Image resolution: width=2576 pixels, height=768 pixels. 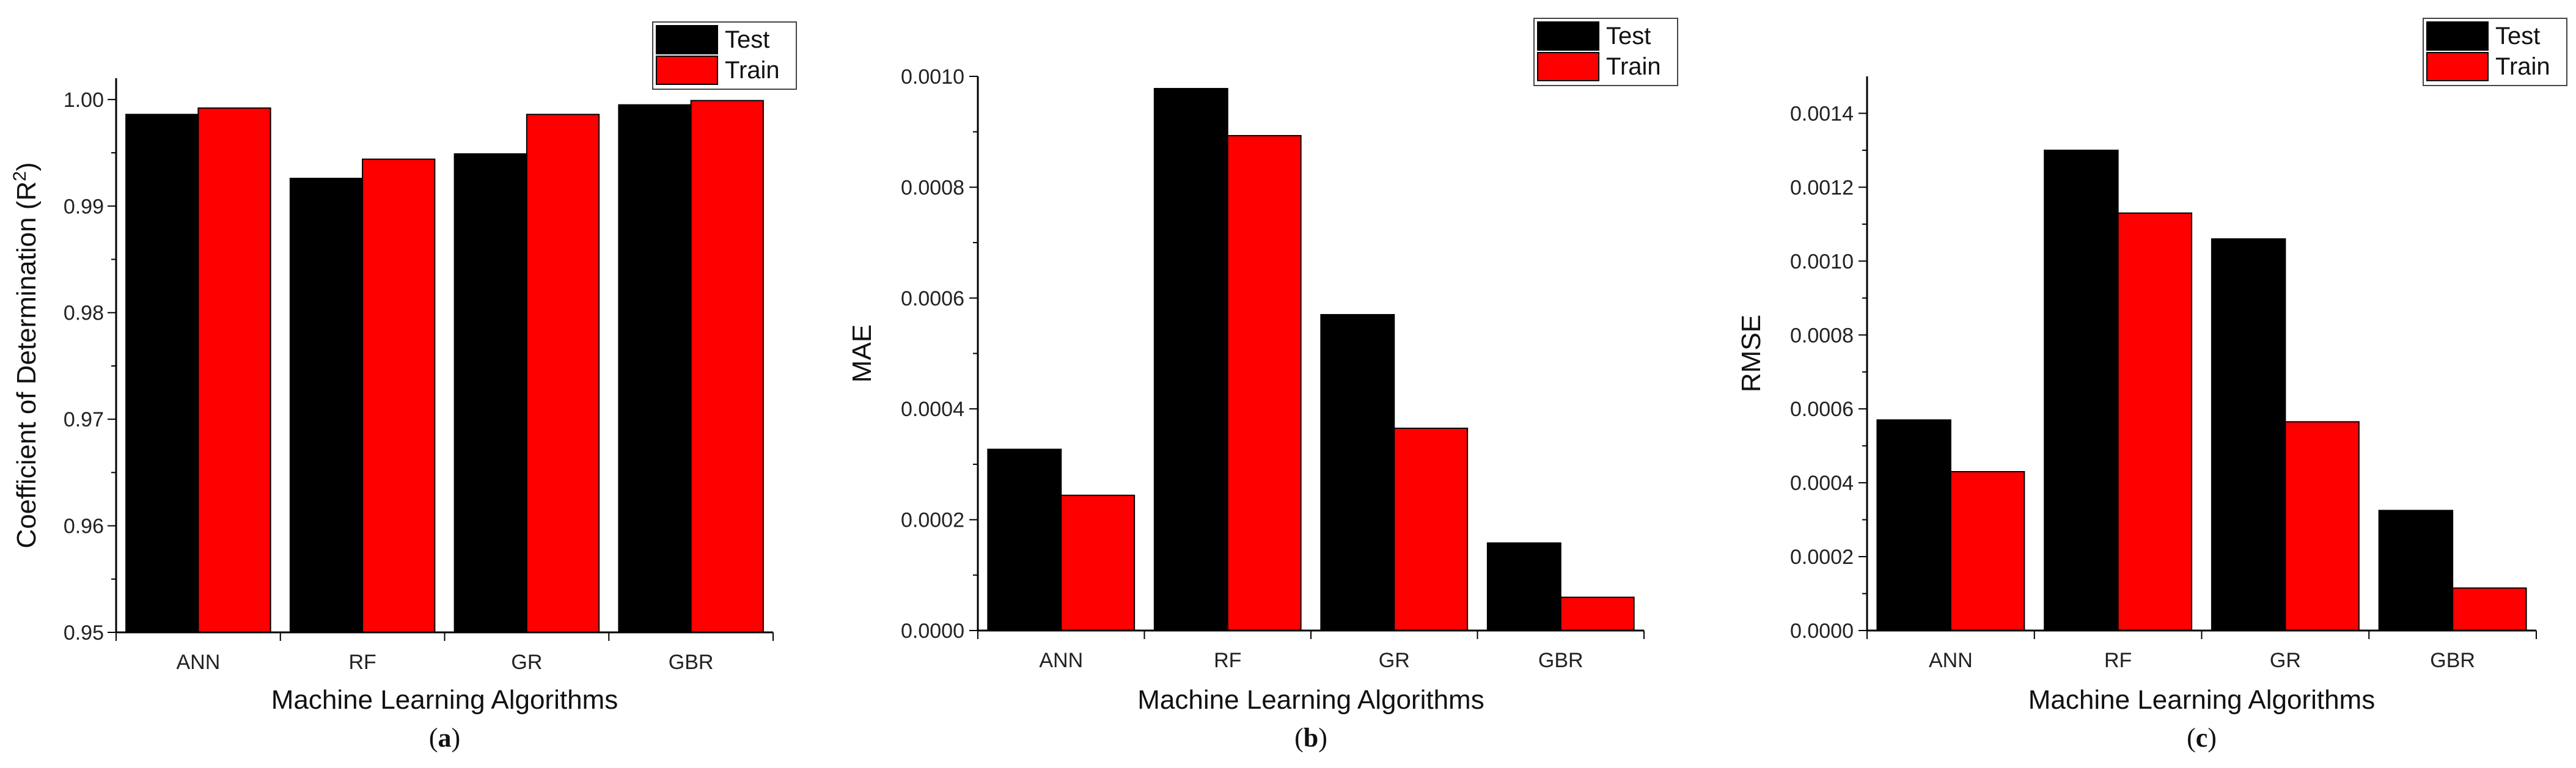 I want to click on caption-letter: b, so click(x=1311, y=738).